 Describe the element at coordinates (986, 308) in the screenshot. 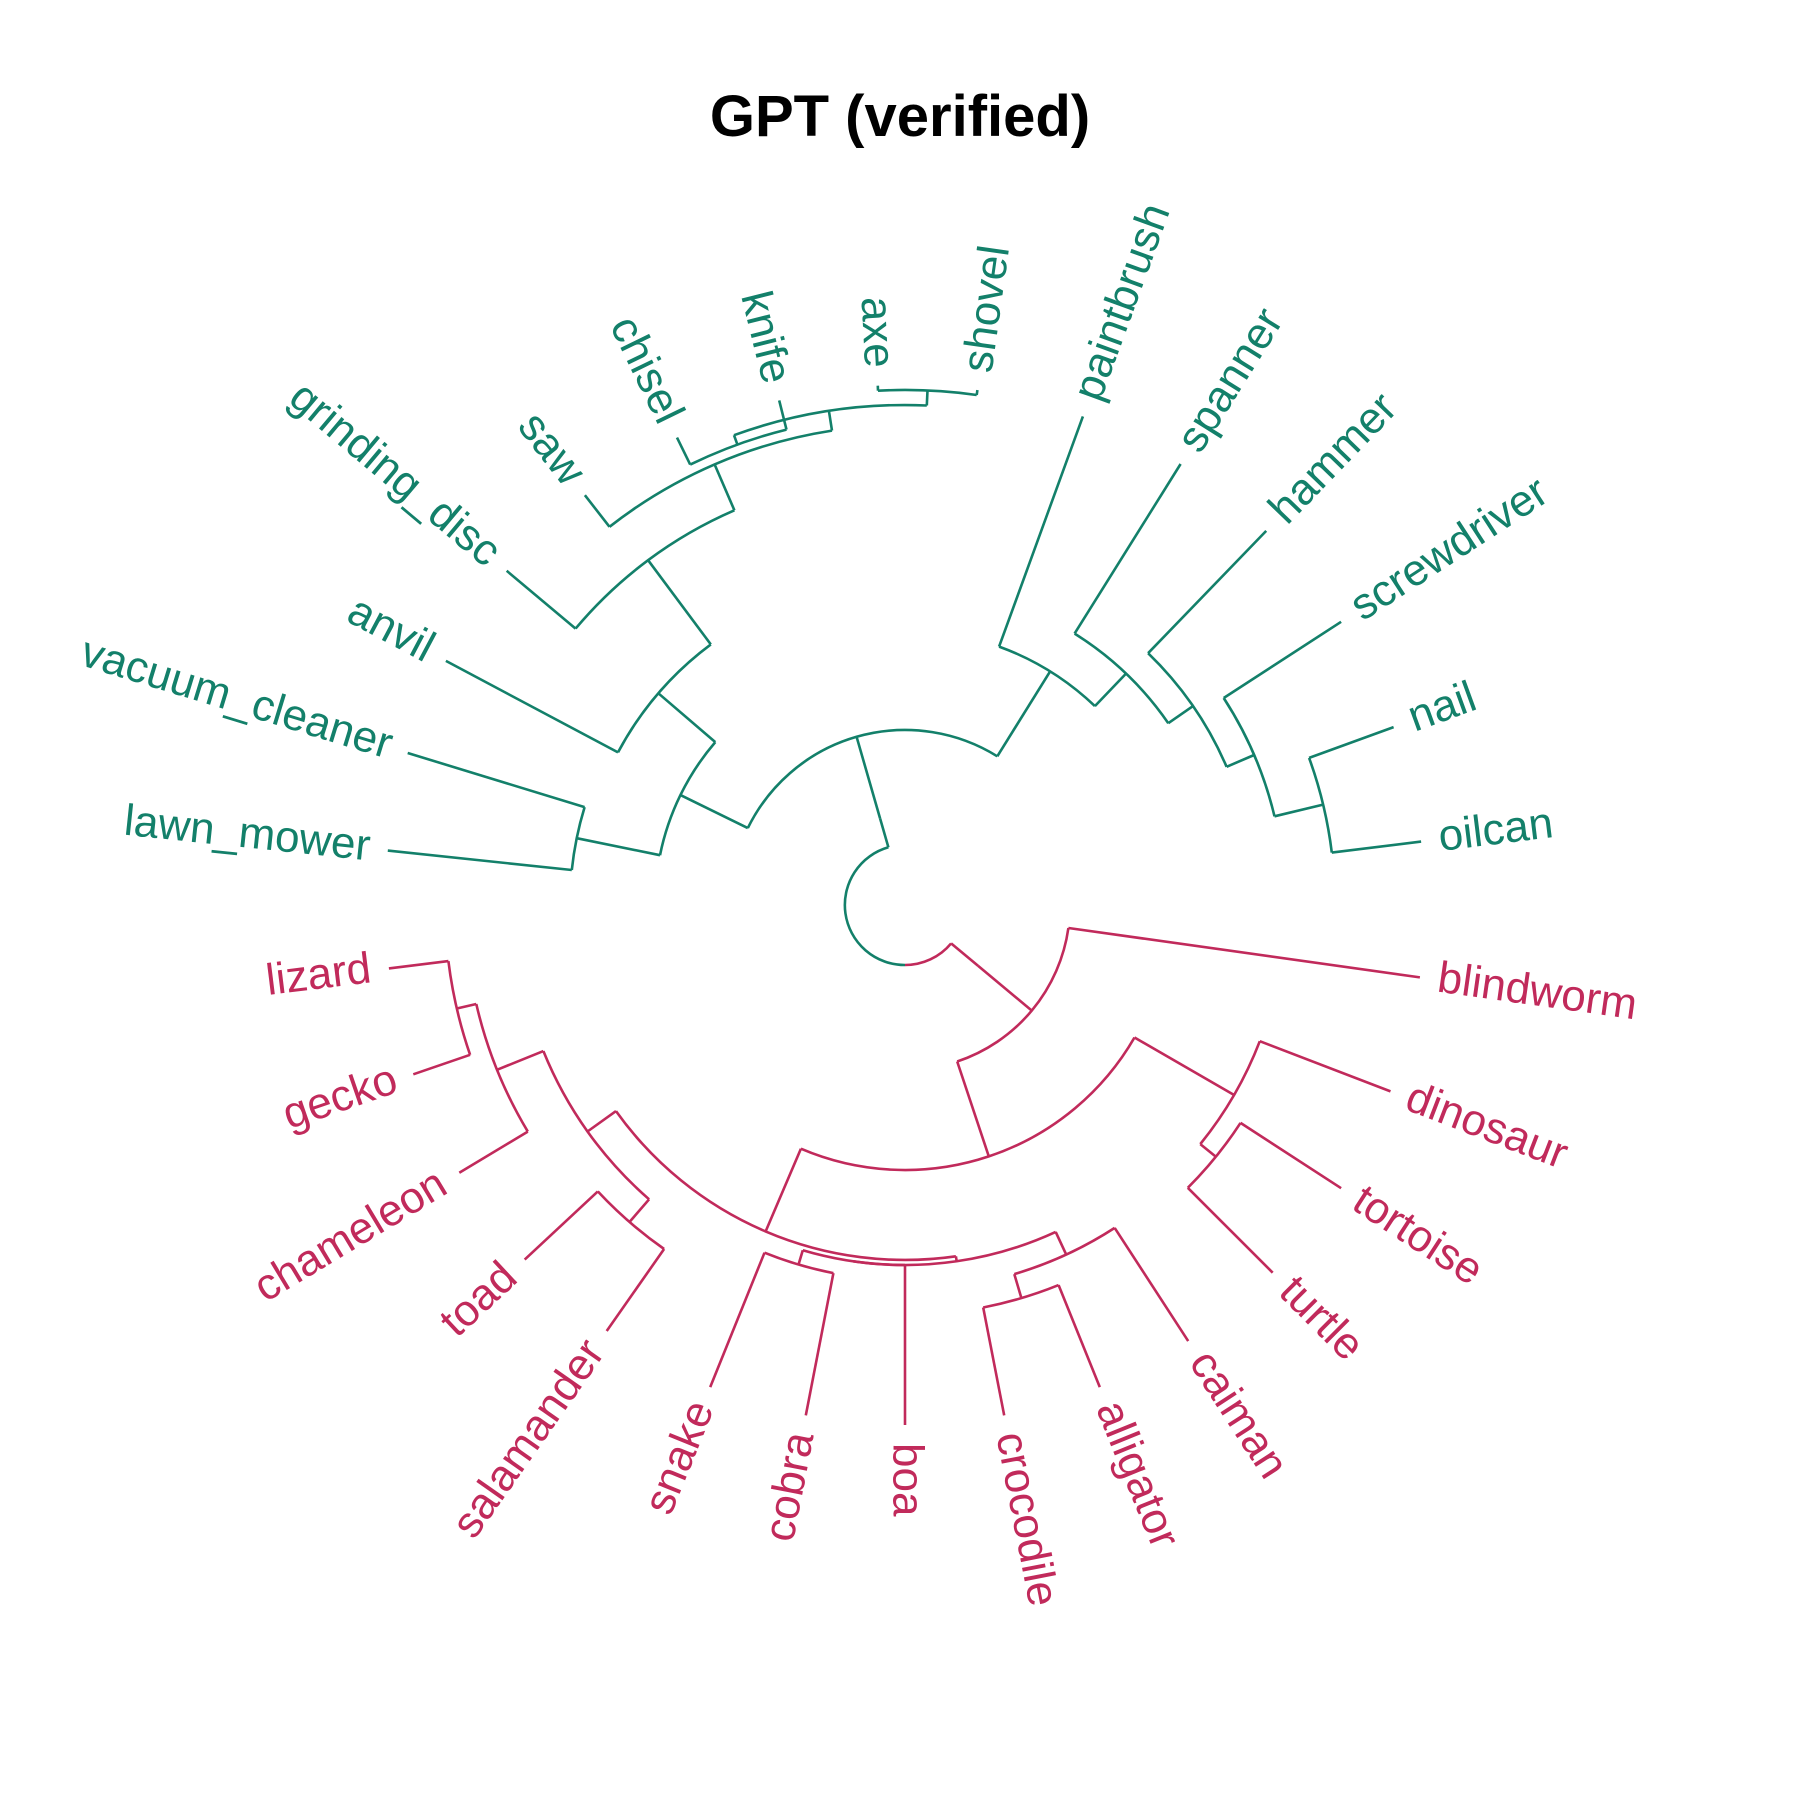

I see `leaf-label-shovel: shovel` at that location.